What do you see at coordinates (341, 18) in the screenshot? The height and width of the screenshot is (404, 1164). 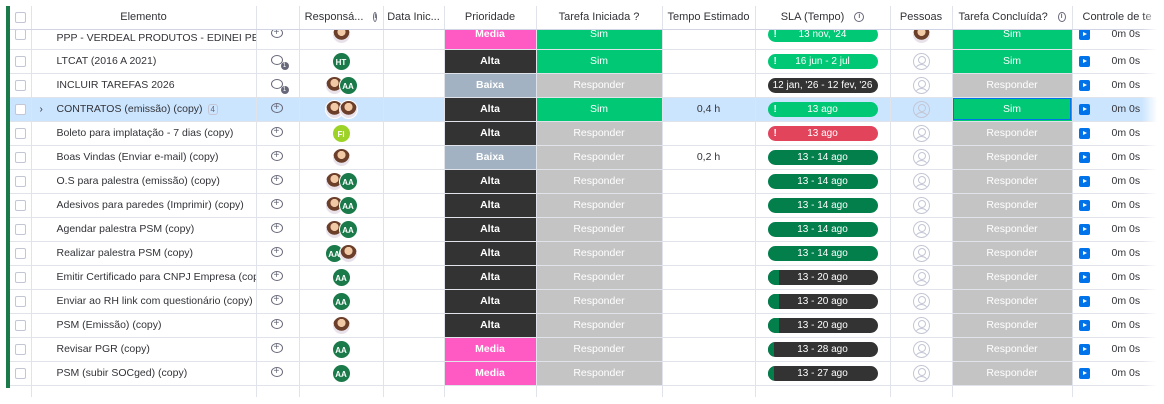 I see `col-responsavel: Responsá... i` at bounding box center [341, 18].